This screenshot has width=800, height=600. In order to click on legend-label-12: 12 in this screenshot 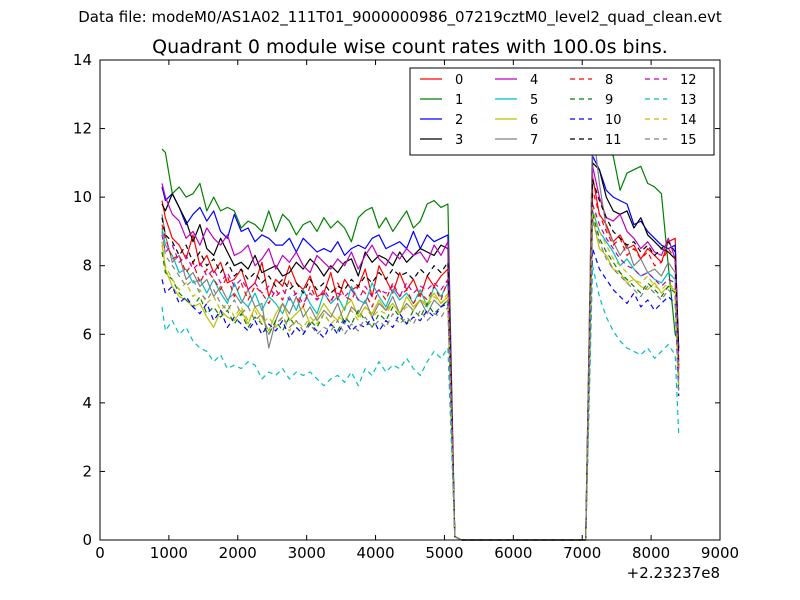, I will do `click(688, 80)`.